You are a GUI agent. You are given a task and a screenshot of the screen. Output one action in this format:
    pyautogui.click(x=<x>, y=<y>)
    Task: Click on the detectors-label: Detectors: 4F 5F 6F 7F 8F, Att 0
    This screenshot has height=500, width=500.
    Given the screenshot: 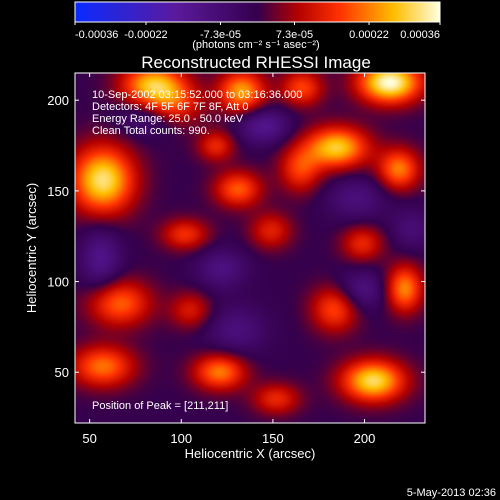 What is the action you would take?
    pyautogui.click(x=170, y=107)
    